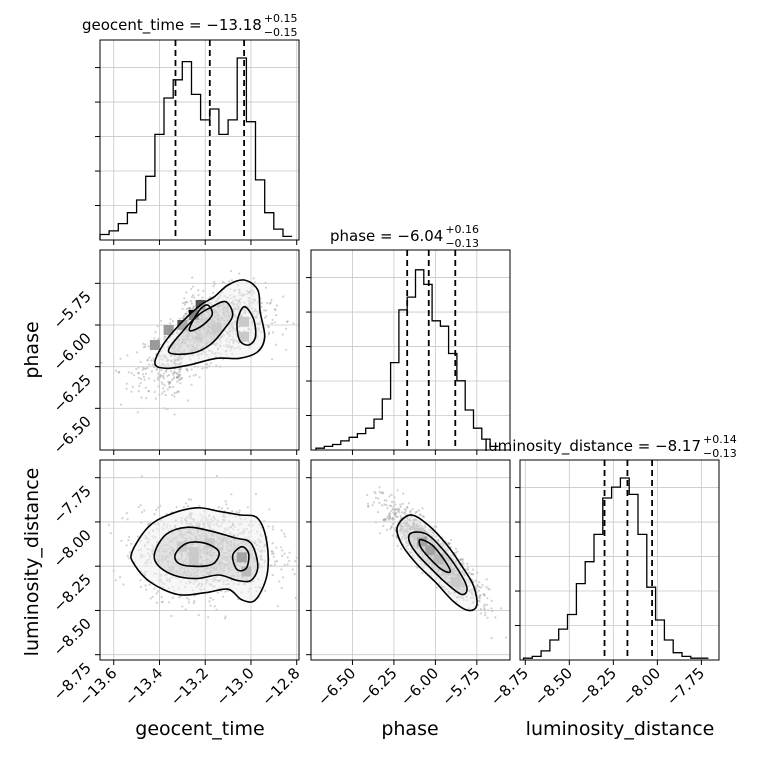 This screenshot has width=760, height=760. I want to click on y-tick-label: −7.75, so click(72, 504).